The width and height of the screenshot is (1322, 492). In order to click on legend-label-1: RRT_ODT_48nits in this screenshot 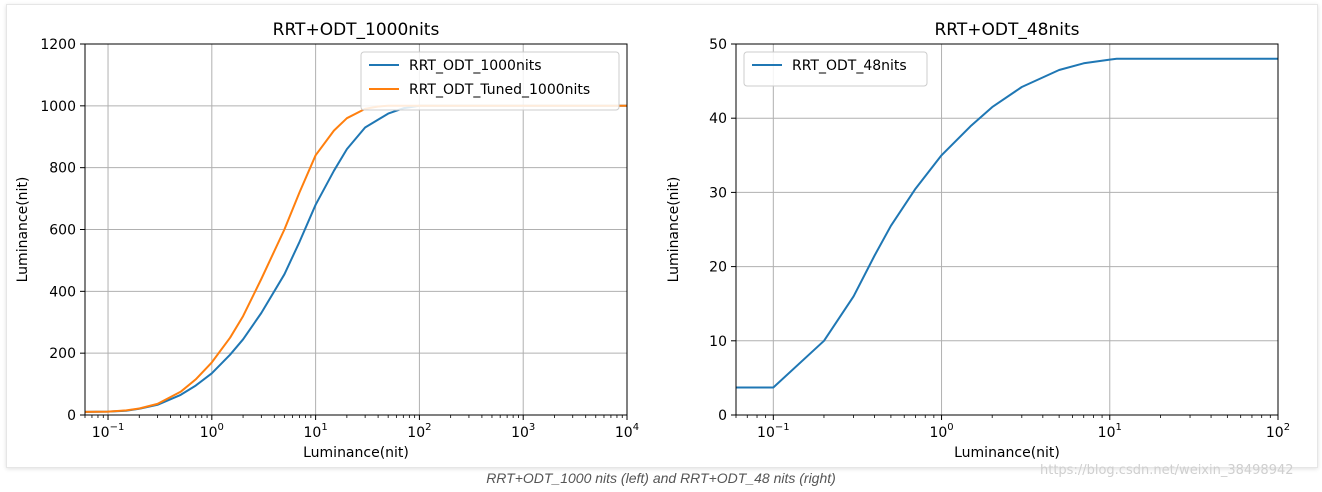, I will do `click(849, 66)`.